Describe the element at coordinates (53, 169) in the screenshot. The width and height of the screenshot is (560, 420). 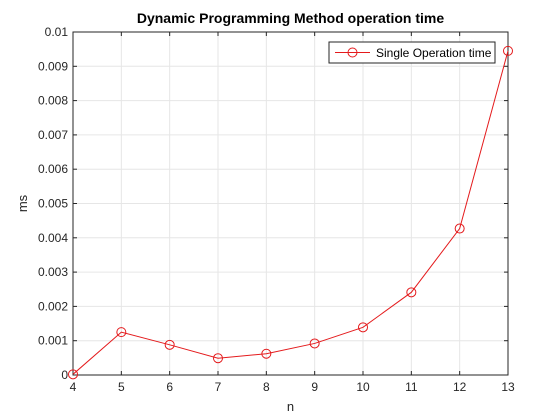
I see `y-tick-label: 0.006` at that location.